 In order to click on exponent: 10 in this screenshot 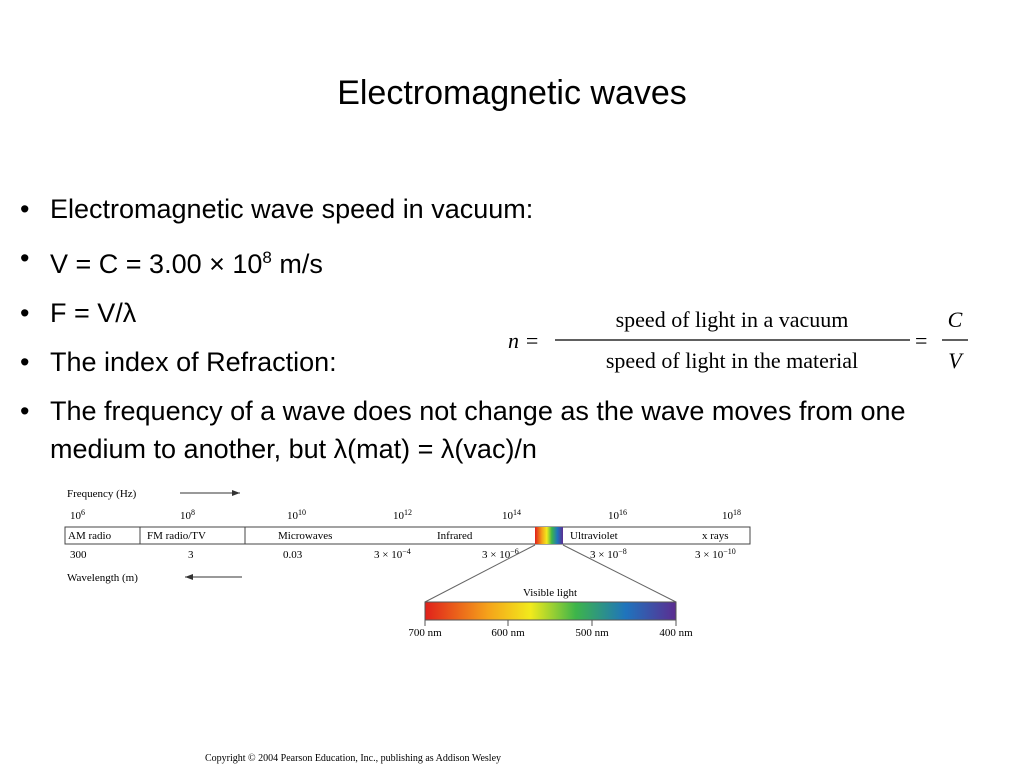, I will do `click(302, 512)`.